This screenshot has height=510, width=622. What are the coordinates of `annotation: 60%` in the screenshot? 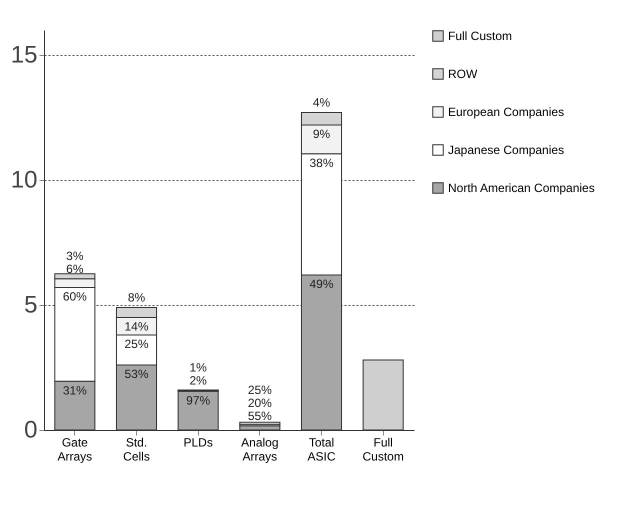 It's located at (75, 297).